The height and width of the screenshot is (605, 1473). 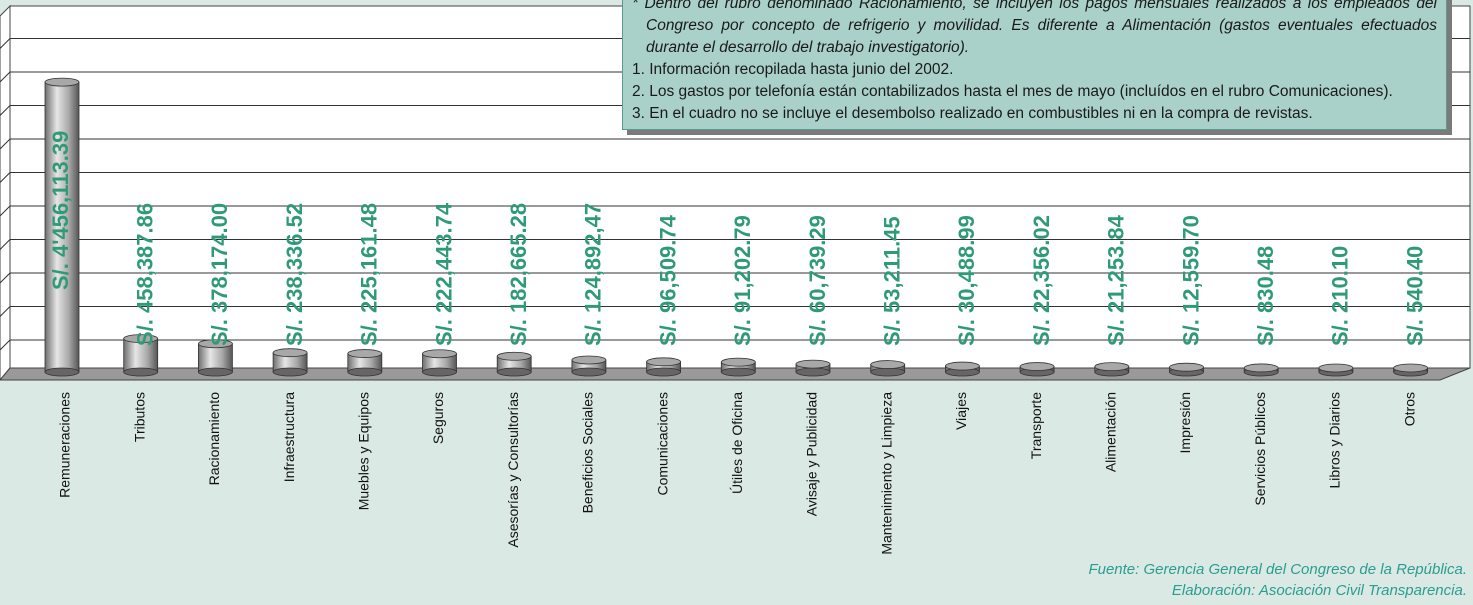 What do you see at coordinates (1185, 422) in the screenshot?
I see `x-tick-label: Impresión` at bounding box center [1185, 422].